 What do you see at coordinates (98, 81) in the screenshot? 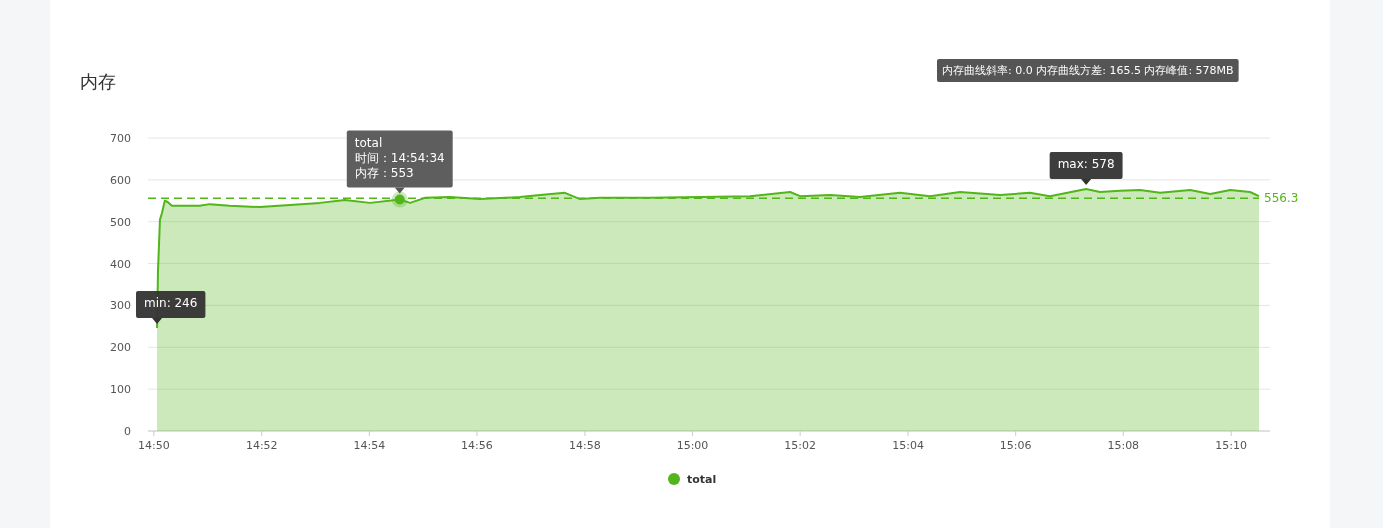
I see `chart-title: 内存` at bounding box center [98, 81].